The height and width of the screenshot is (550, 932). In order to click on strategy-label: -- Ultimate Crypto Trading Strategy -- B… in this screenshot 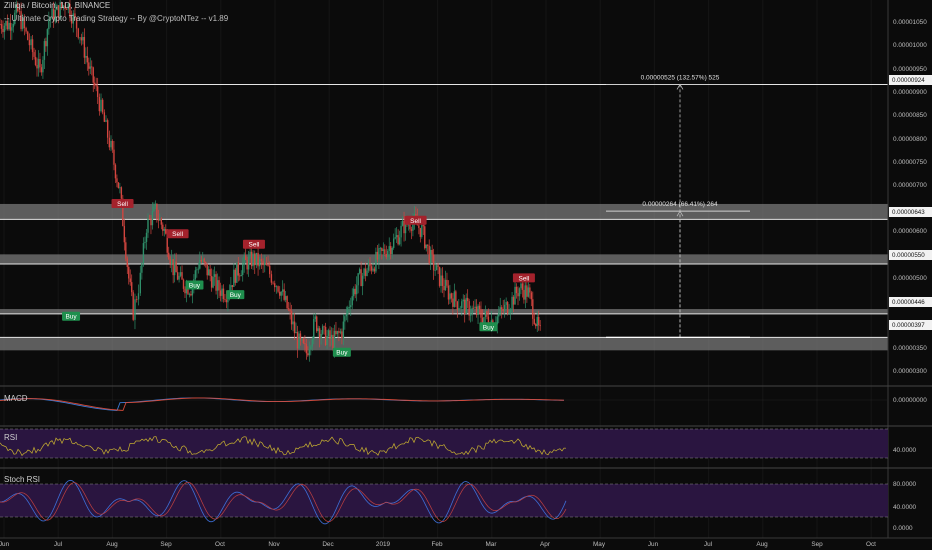, I will do `click(116, 18)`.